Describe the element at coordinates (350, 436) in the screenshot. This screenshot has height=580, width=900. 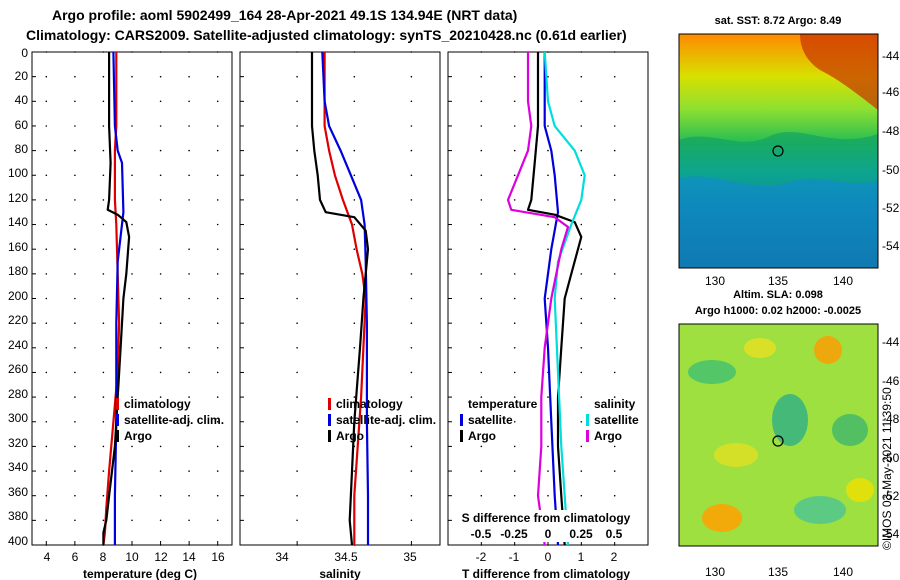
I see `sal-legend-label-argo: Argo` at that location.